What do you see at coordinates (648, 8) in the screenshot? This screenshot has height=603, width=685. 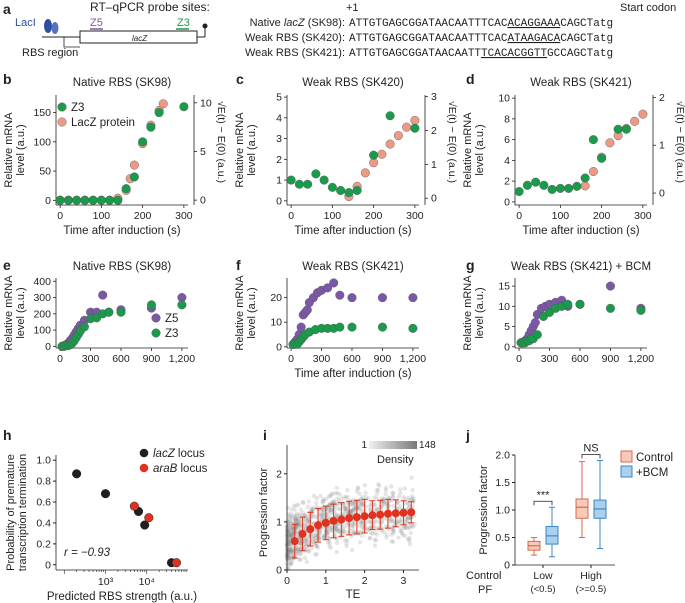 I see `start-codon-label: Start codon` at bounding box center [648, 8].